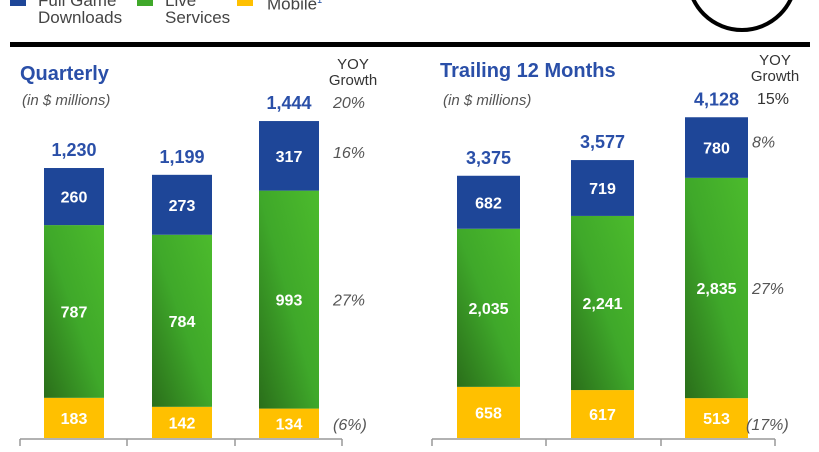 This screenshot has height=452, width=819. I want to click on bar-total-label: 4,128, so click(716, 99).